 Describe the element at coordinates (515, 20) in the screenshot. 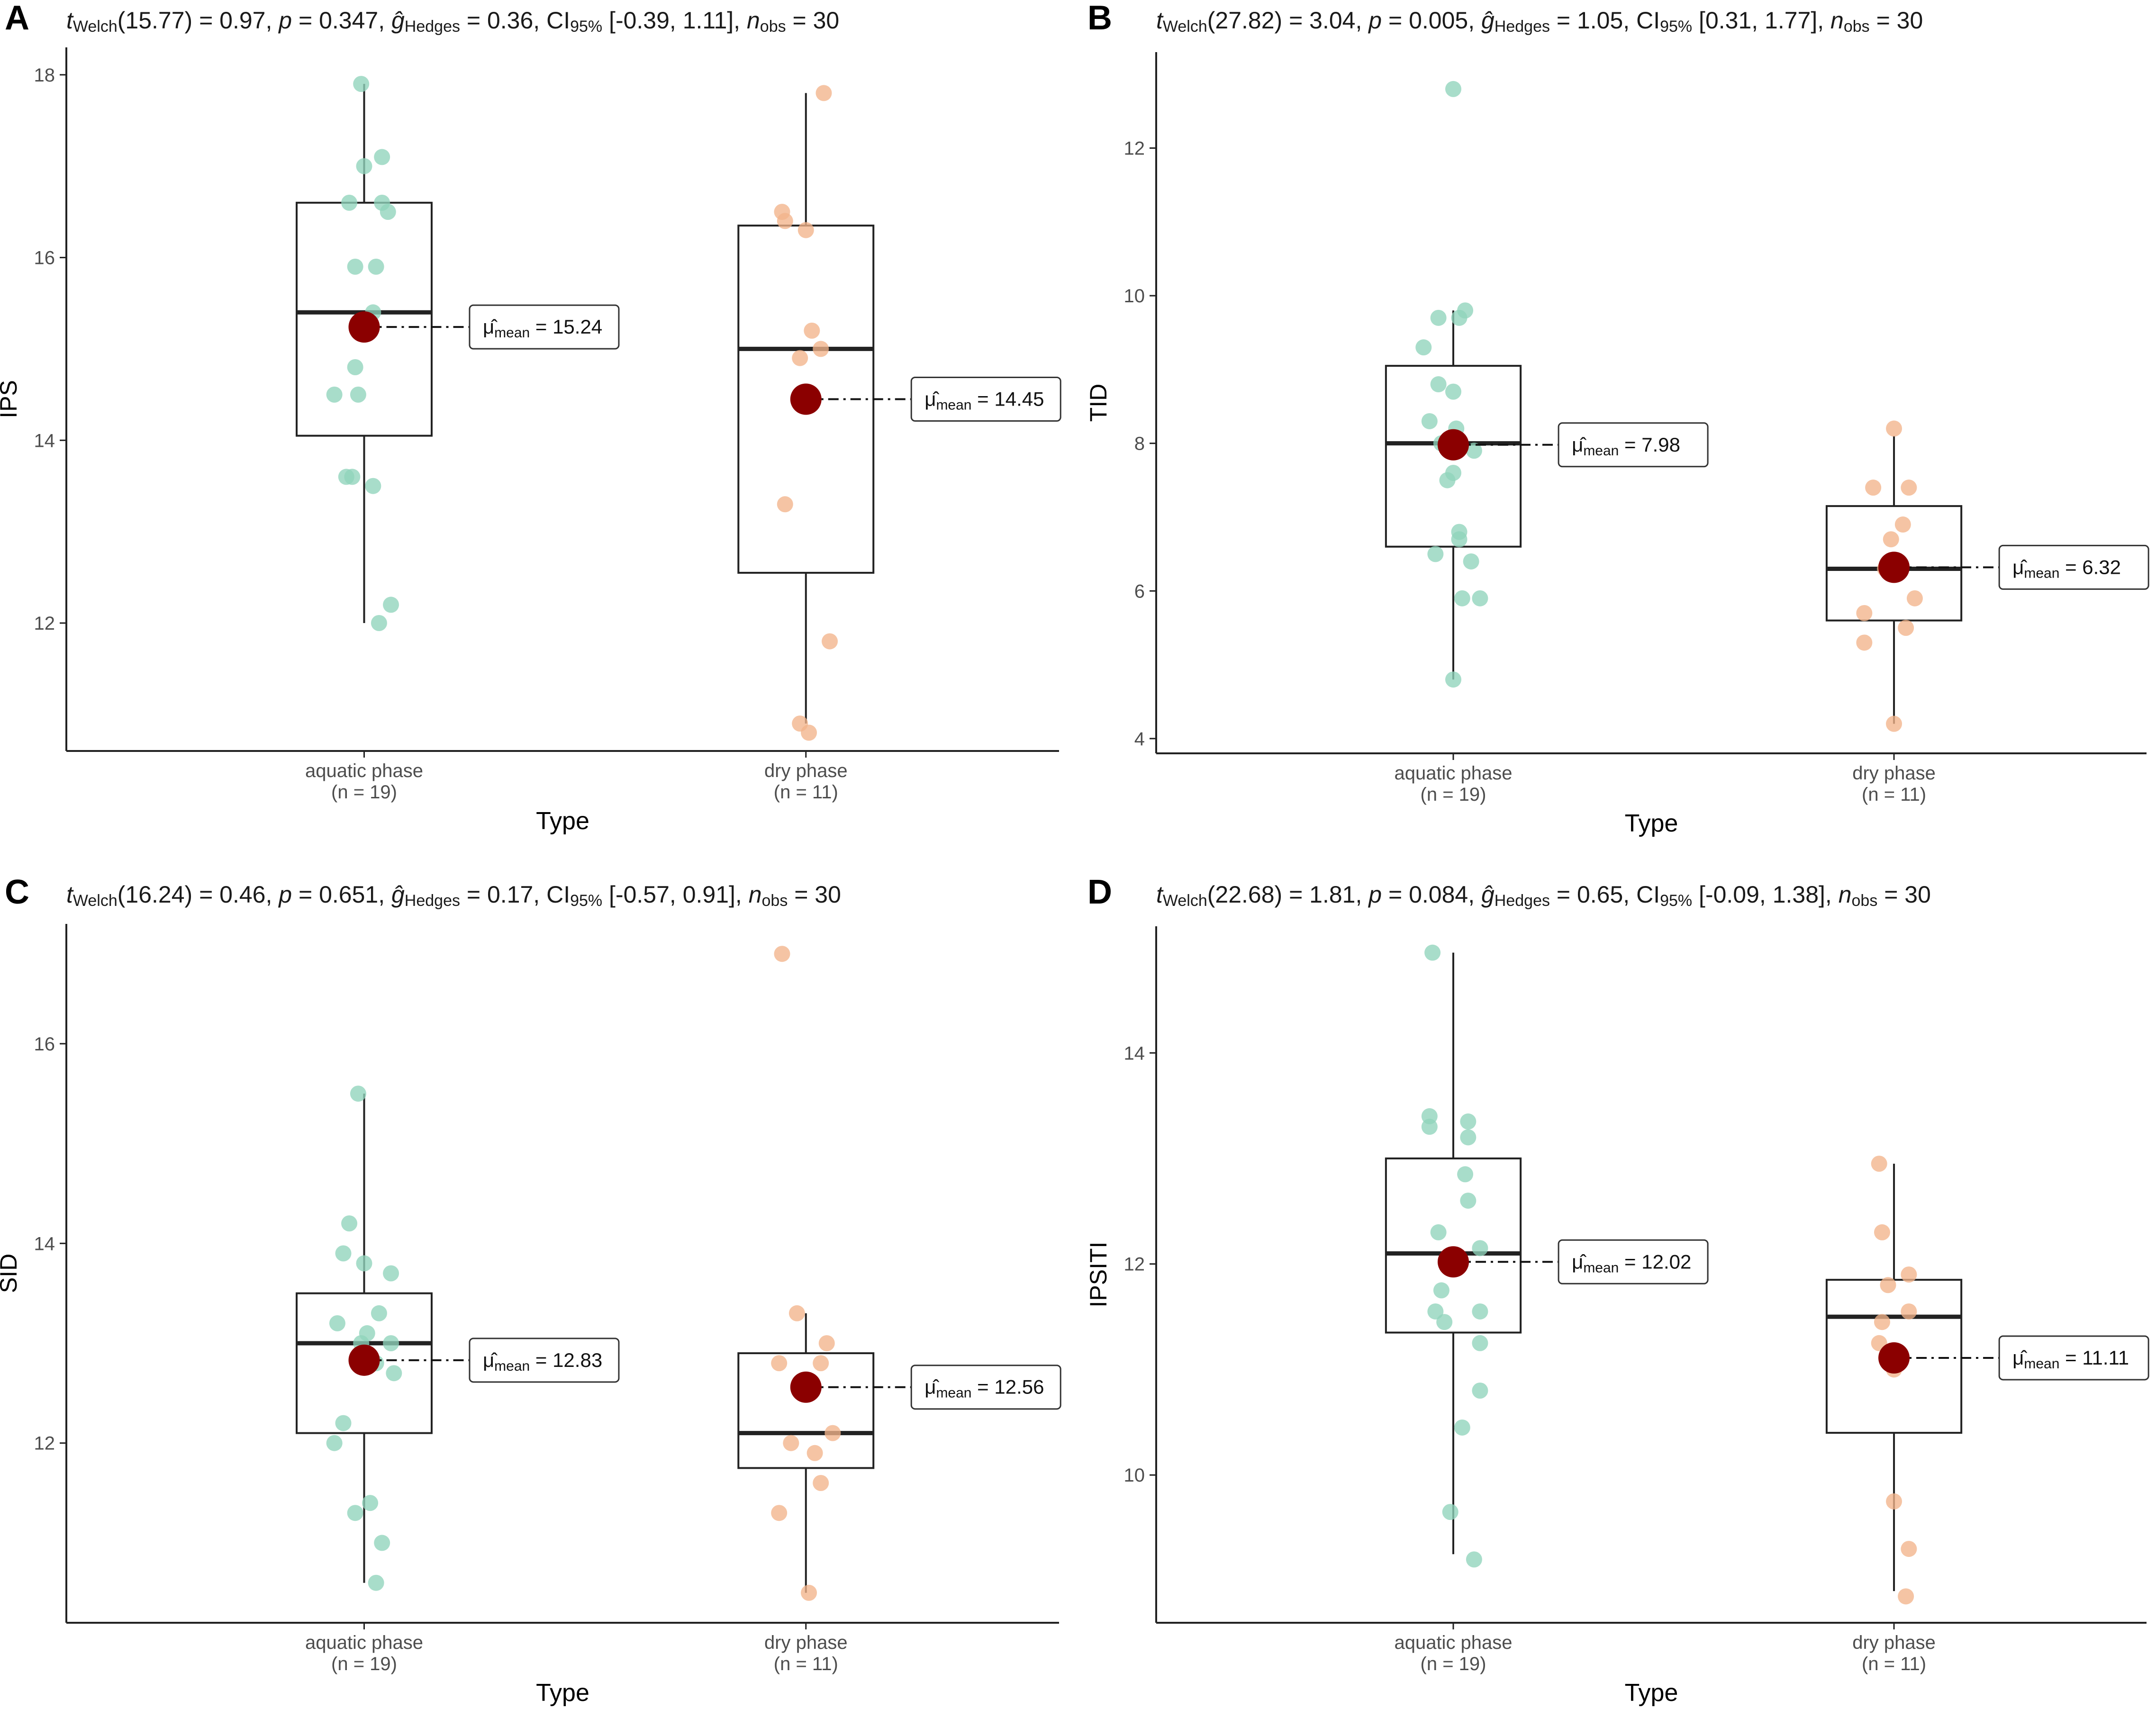

I see `stat-subtitle-part: = 0.36, CI` at that location.